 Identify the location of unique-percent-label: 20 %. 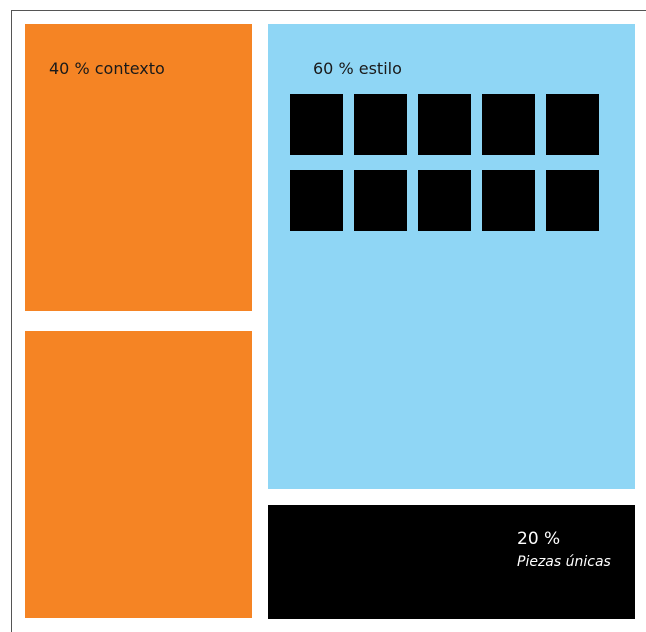
(539, 539).